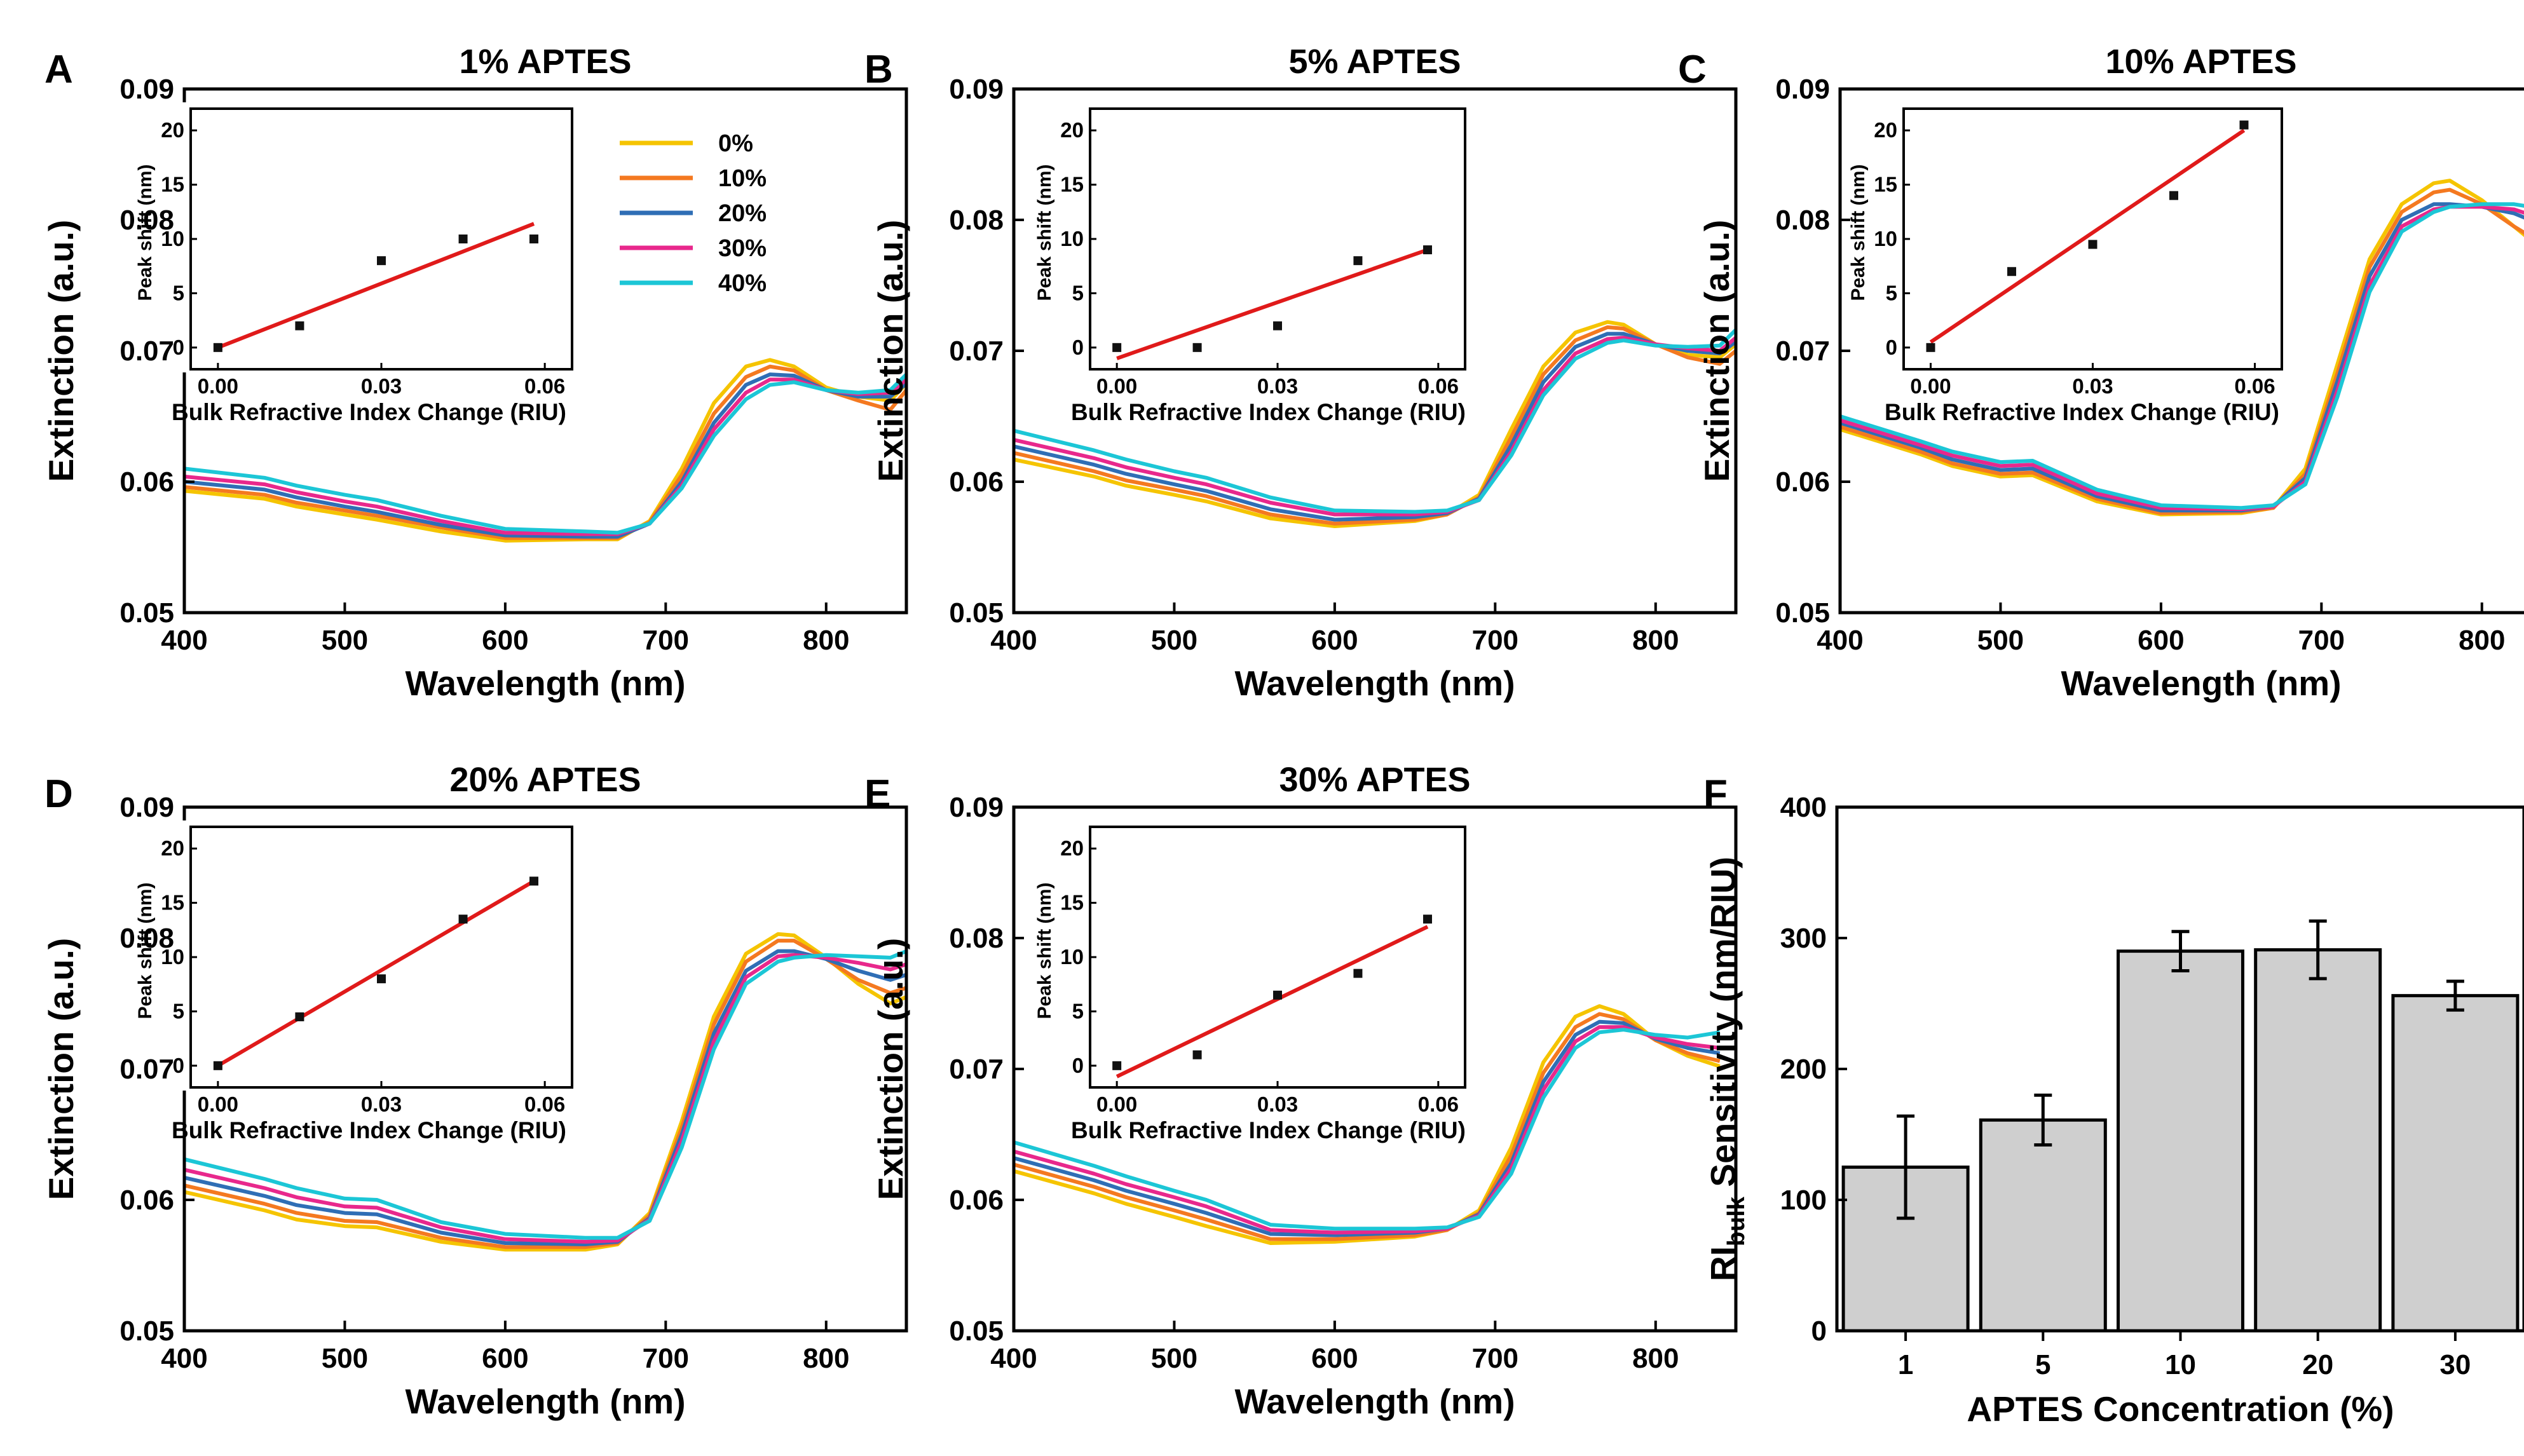  Describe the element at coordinates (58, 794) in the screenshot. I see `panel-letter: D` at that location.